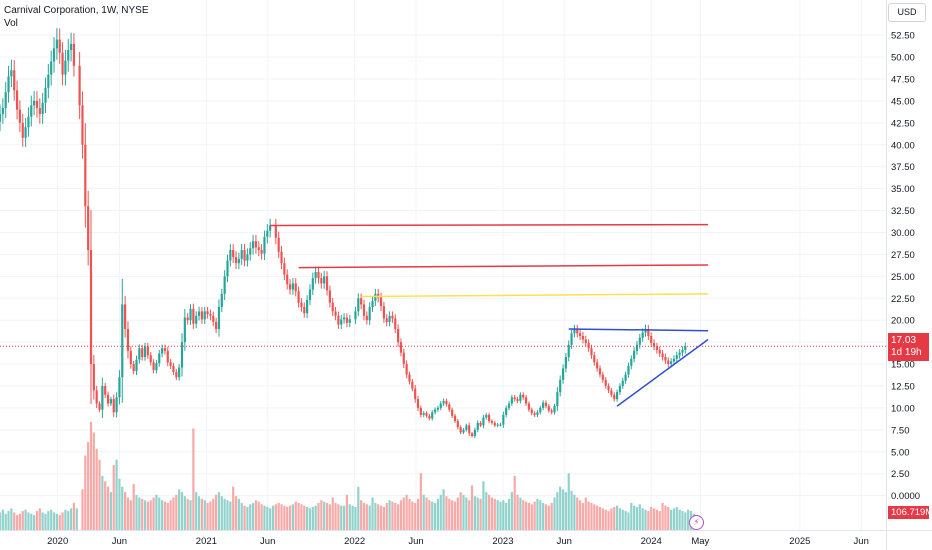 The height and width of the screenshot is (550, 932). Describe the element at coordinates (903, 255) in the screenshot. I see `price-tick-label: 27.50` at that location.